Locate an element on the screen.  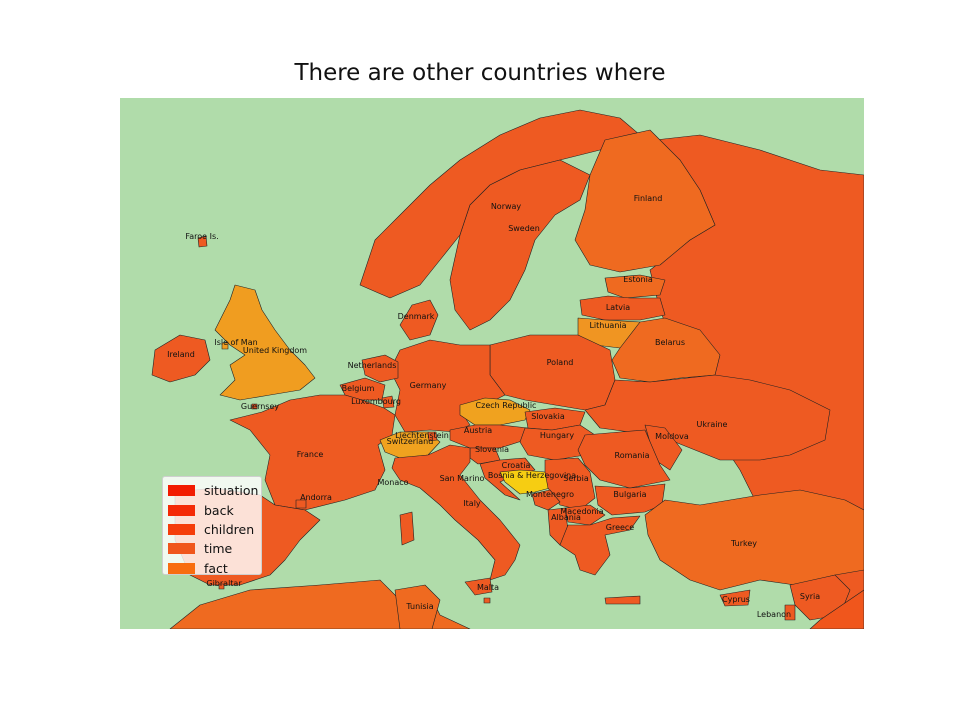
country-estonia is located at coordinates (635, 286).